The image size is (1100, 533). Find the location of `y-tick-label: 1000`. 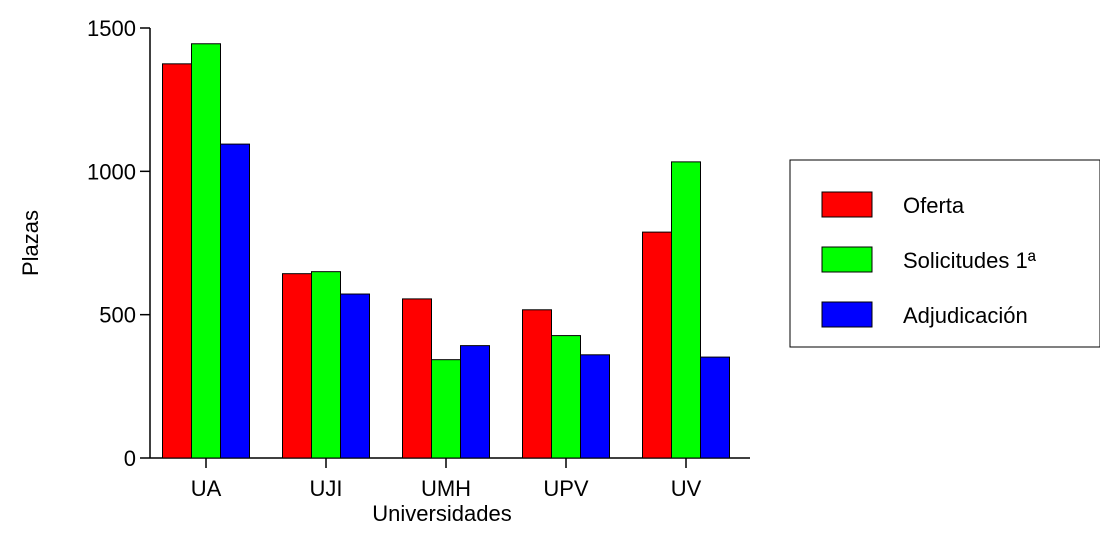

y-tick-label: 1000 is located at coordinates (111, 171).